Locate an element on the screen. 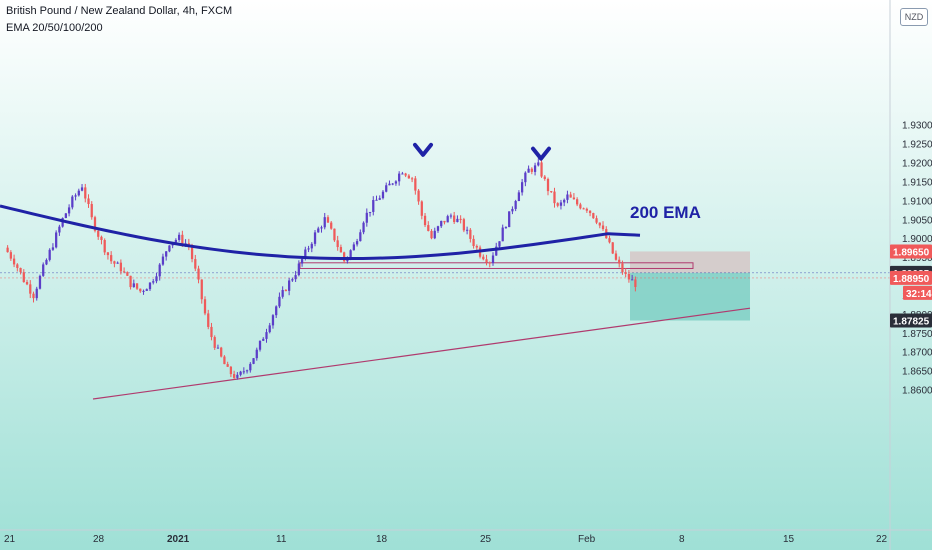  support-box is located at coordinates (496, 265).